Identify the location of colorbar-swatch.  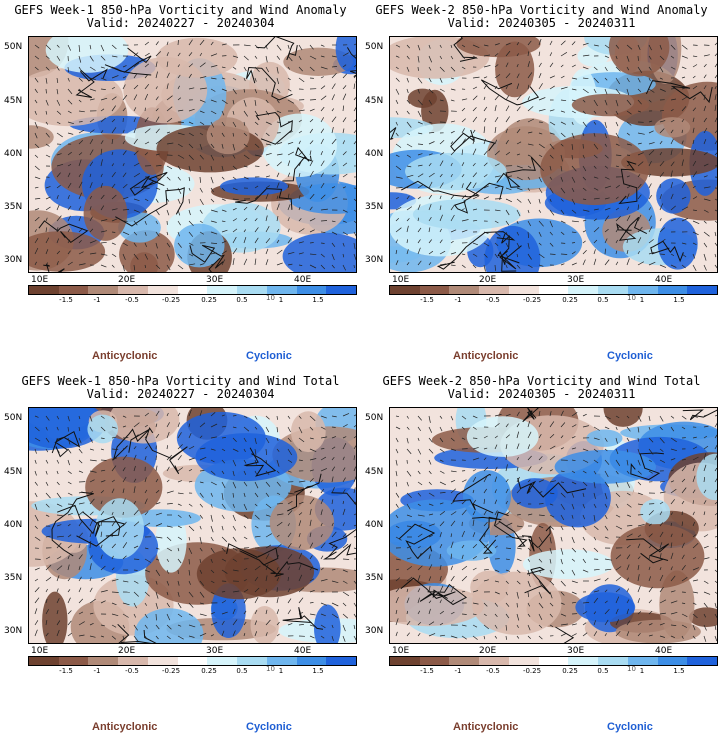
(613, 290).